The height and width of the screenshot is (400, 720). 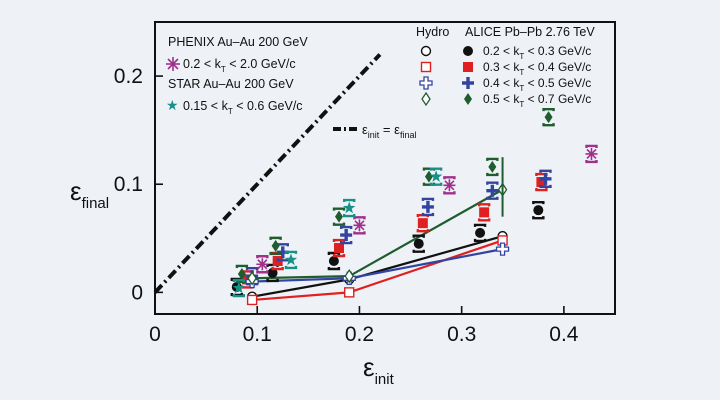 I want to click on y-tick-label: 0, so click(x=137, y=292).